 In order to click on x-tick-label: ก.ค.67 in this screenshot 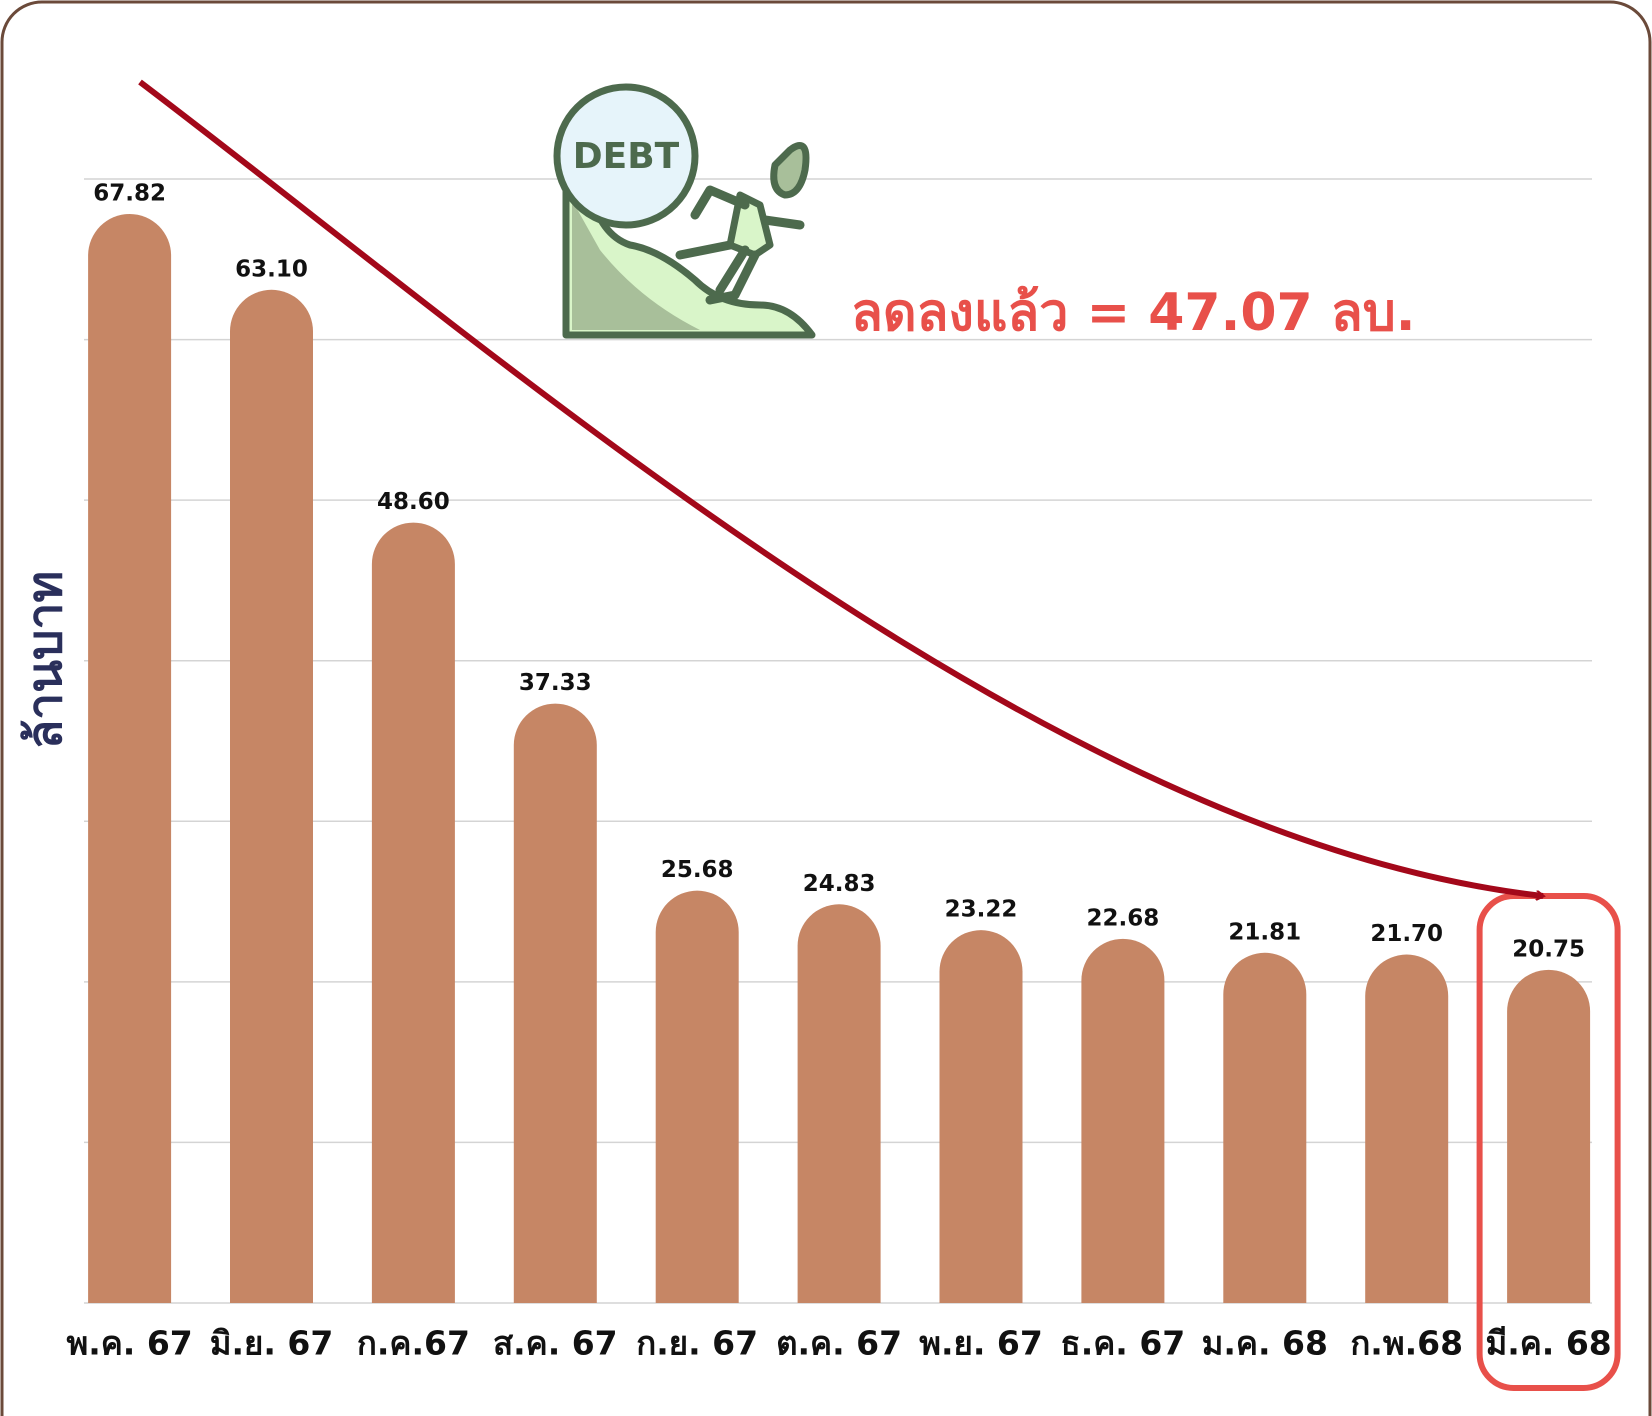, I will do `click(413, 1343)`.